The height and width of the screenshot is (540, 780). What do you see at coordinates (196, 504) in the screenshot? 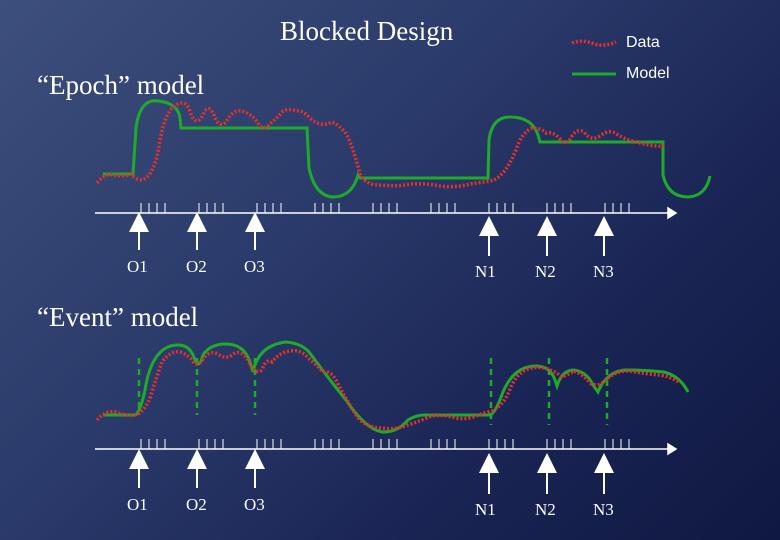
I see `event-label-o2: O2` at bounding box center [196, 504].